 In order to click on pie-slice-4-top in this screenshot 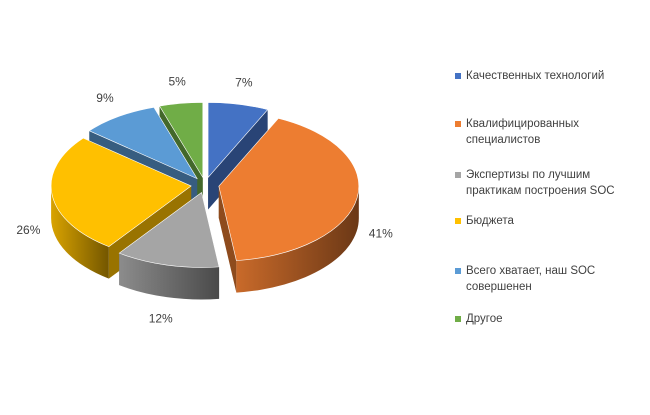, I will do `click(143, 143)`.